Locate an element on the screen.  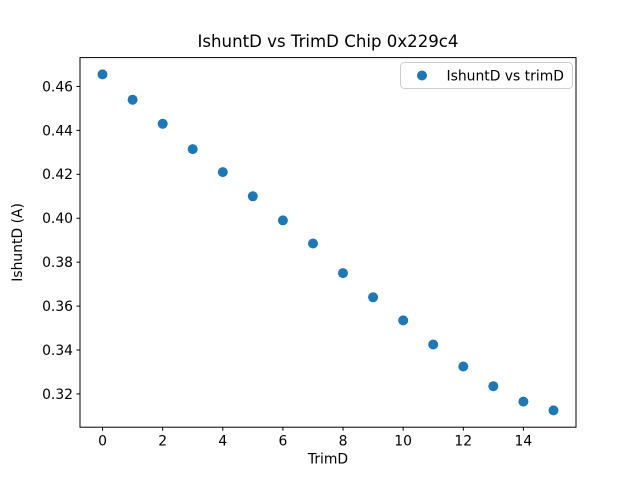
y-tick-label: 0.34 is located at coordinates (57, 351).